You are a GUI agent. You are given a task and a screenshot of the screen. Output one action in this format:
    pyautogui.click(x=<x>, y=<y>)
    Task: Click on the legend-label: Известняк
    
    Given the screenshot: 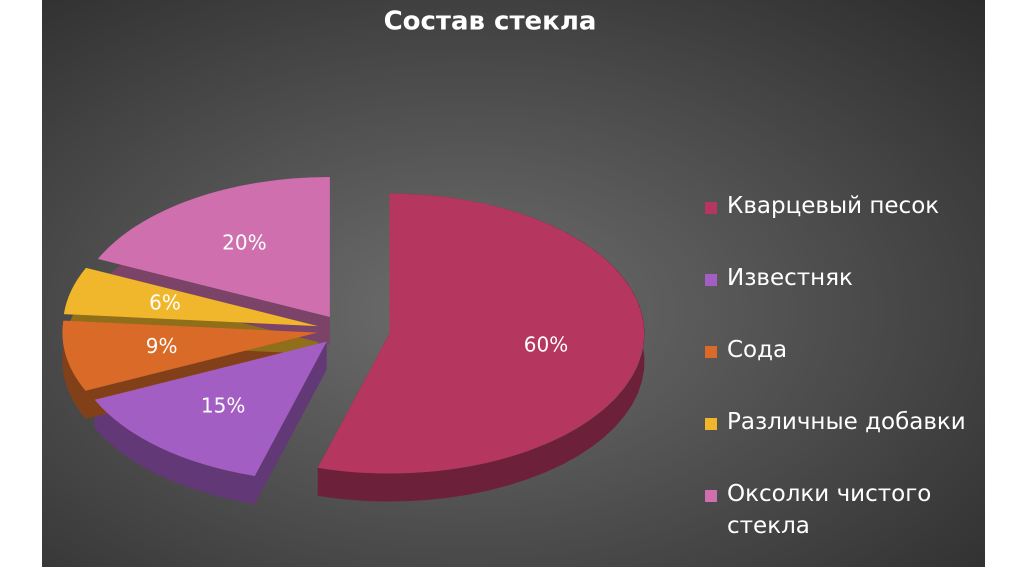 What is the action you would take?
    pyautogui.click(x=790, y=278)
    